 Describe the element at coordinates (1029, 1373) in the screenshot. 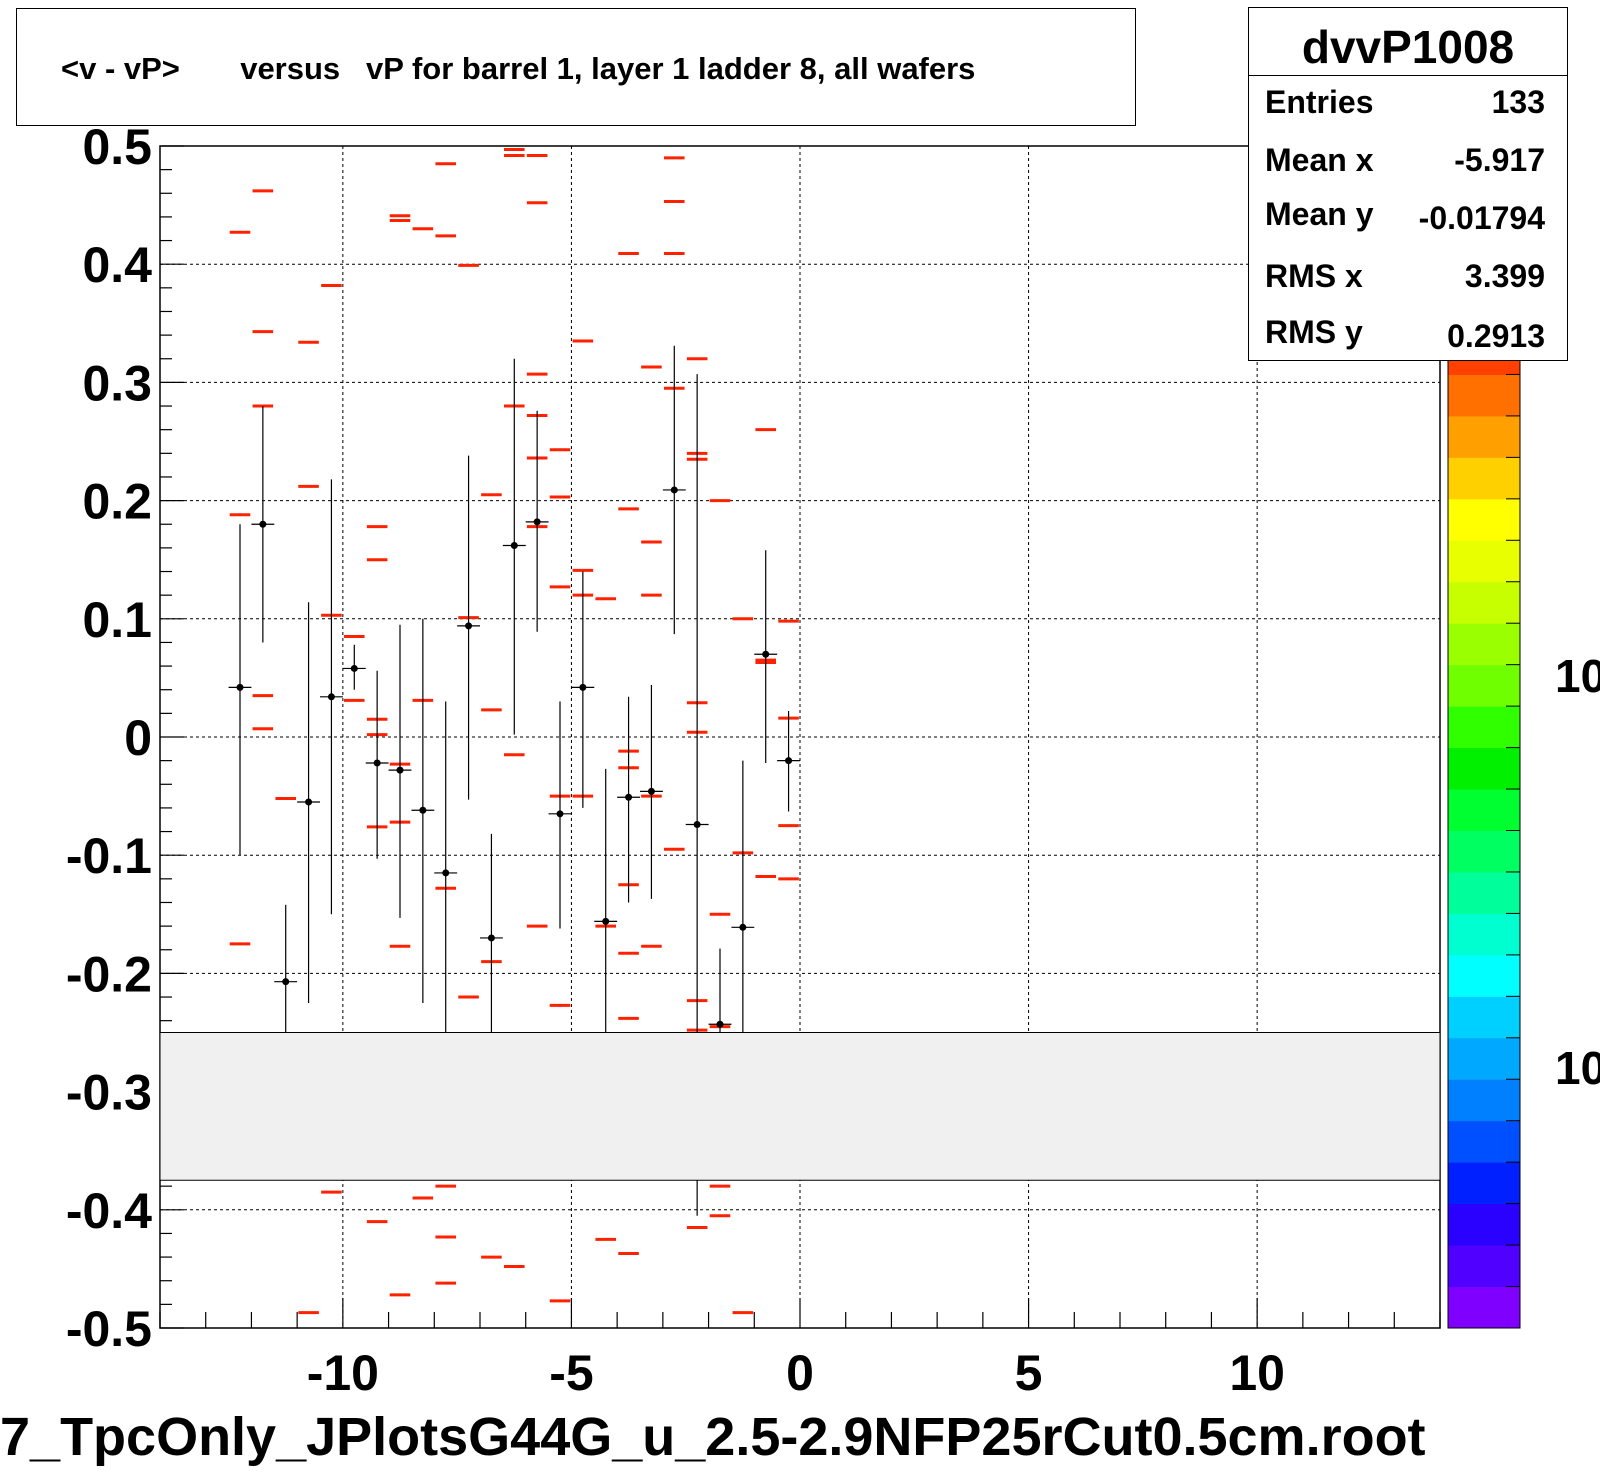

I see `x-tick-label: 5` at that location.